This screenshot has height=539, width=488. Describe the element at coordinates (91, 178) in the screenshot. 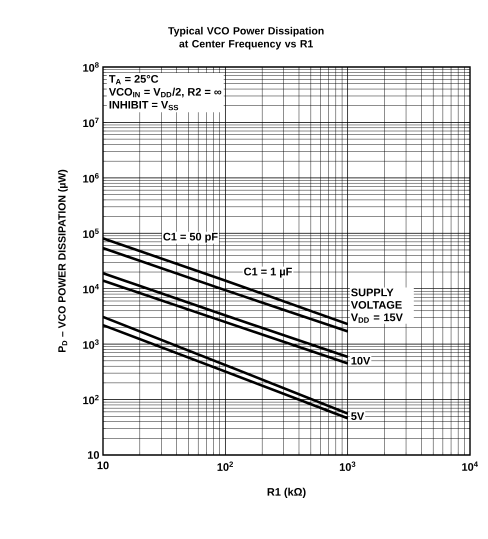

I see `y-tick-label: 10$^{6}$` at that location.